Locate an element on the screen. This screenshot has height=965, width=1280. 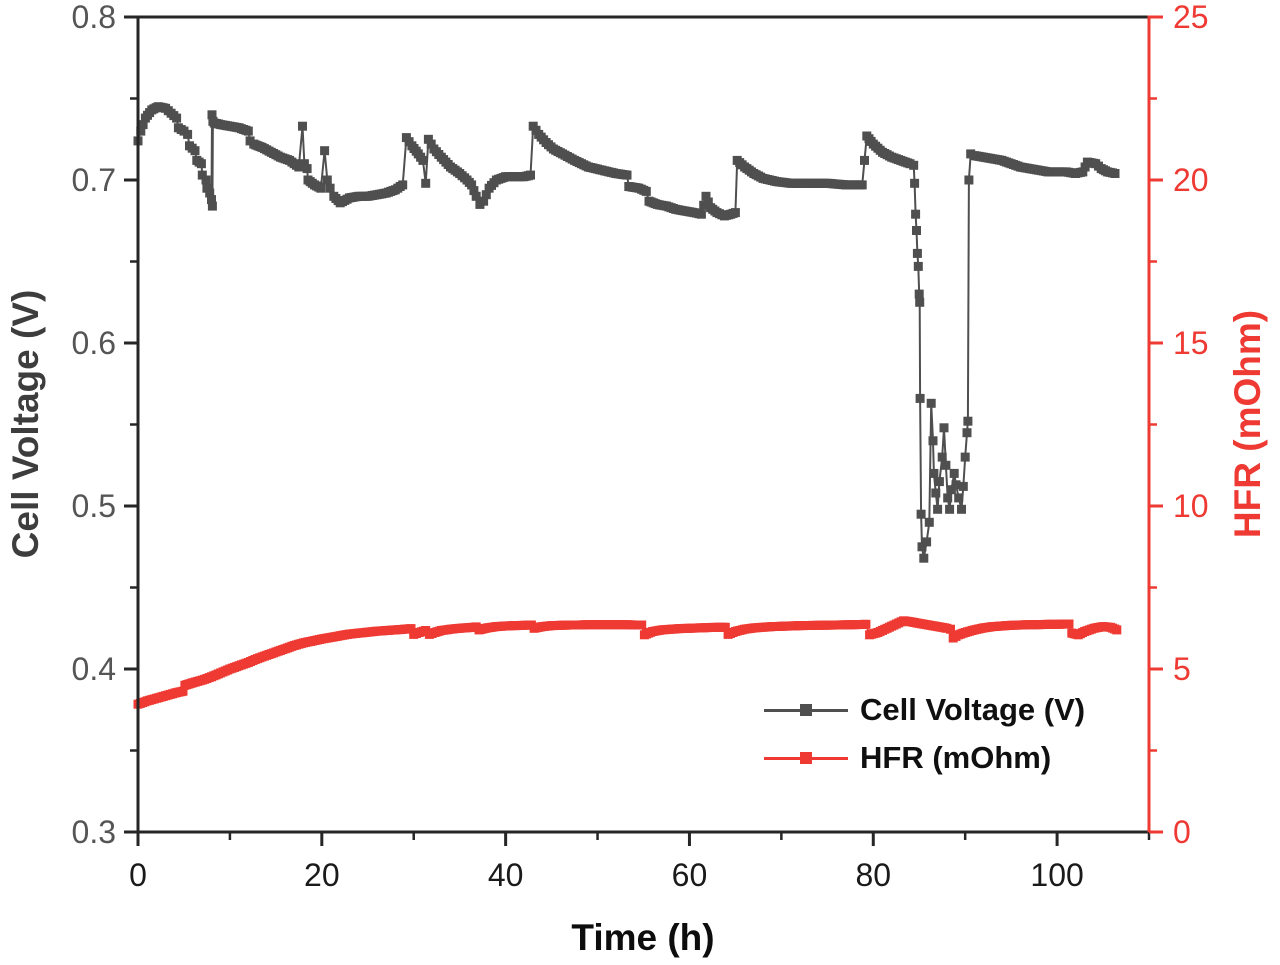
tick-label: 40 is located at coordinates (506, 875).